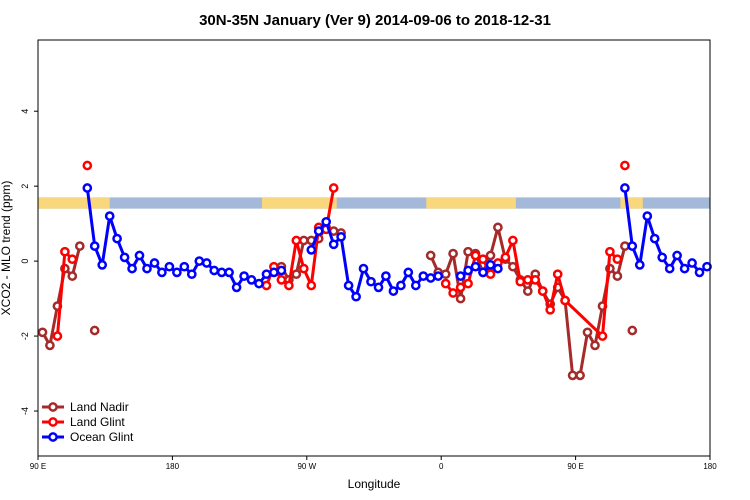 Image resolution: width=750 pixels, height=500 pixels. What do you see at coordinates (373, 463) in the screenshot?
I see `x-axis: 90 E 180 90 W 0 90 E 180` at bounding box center [373, 463].